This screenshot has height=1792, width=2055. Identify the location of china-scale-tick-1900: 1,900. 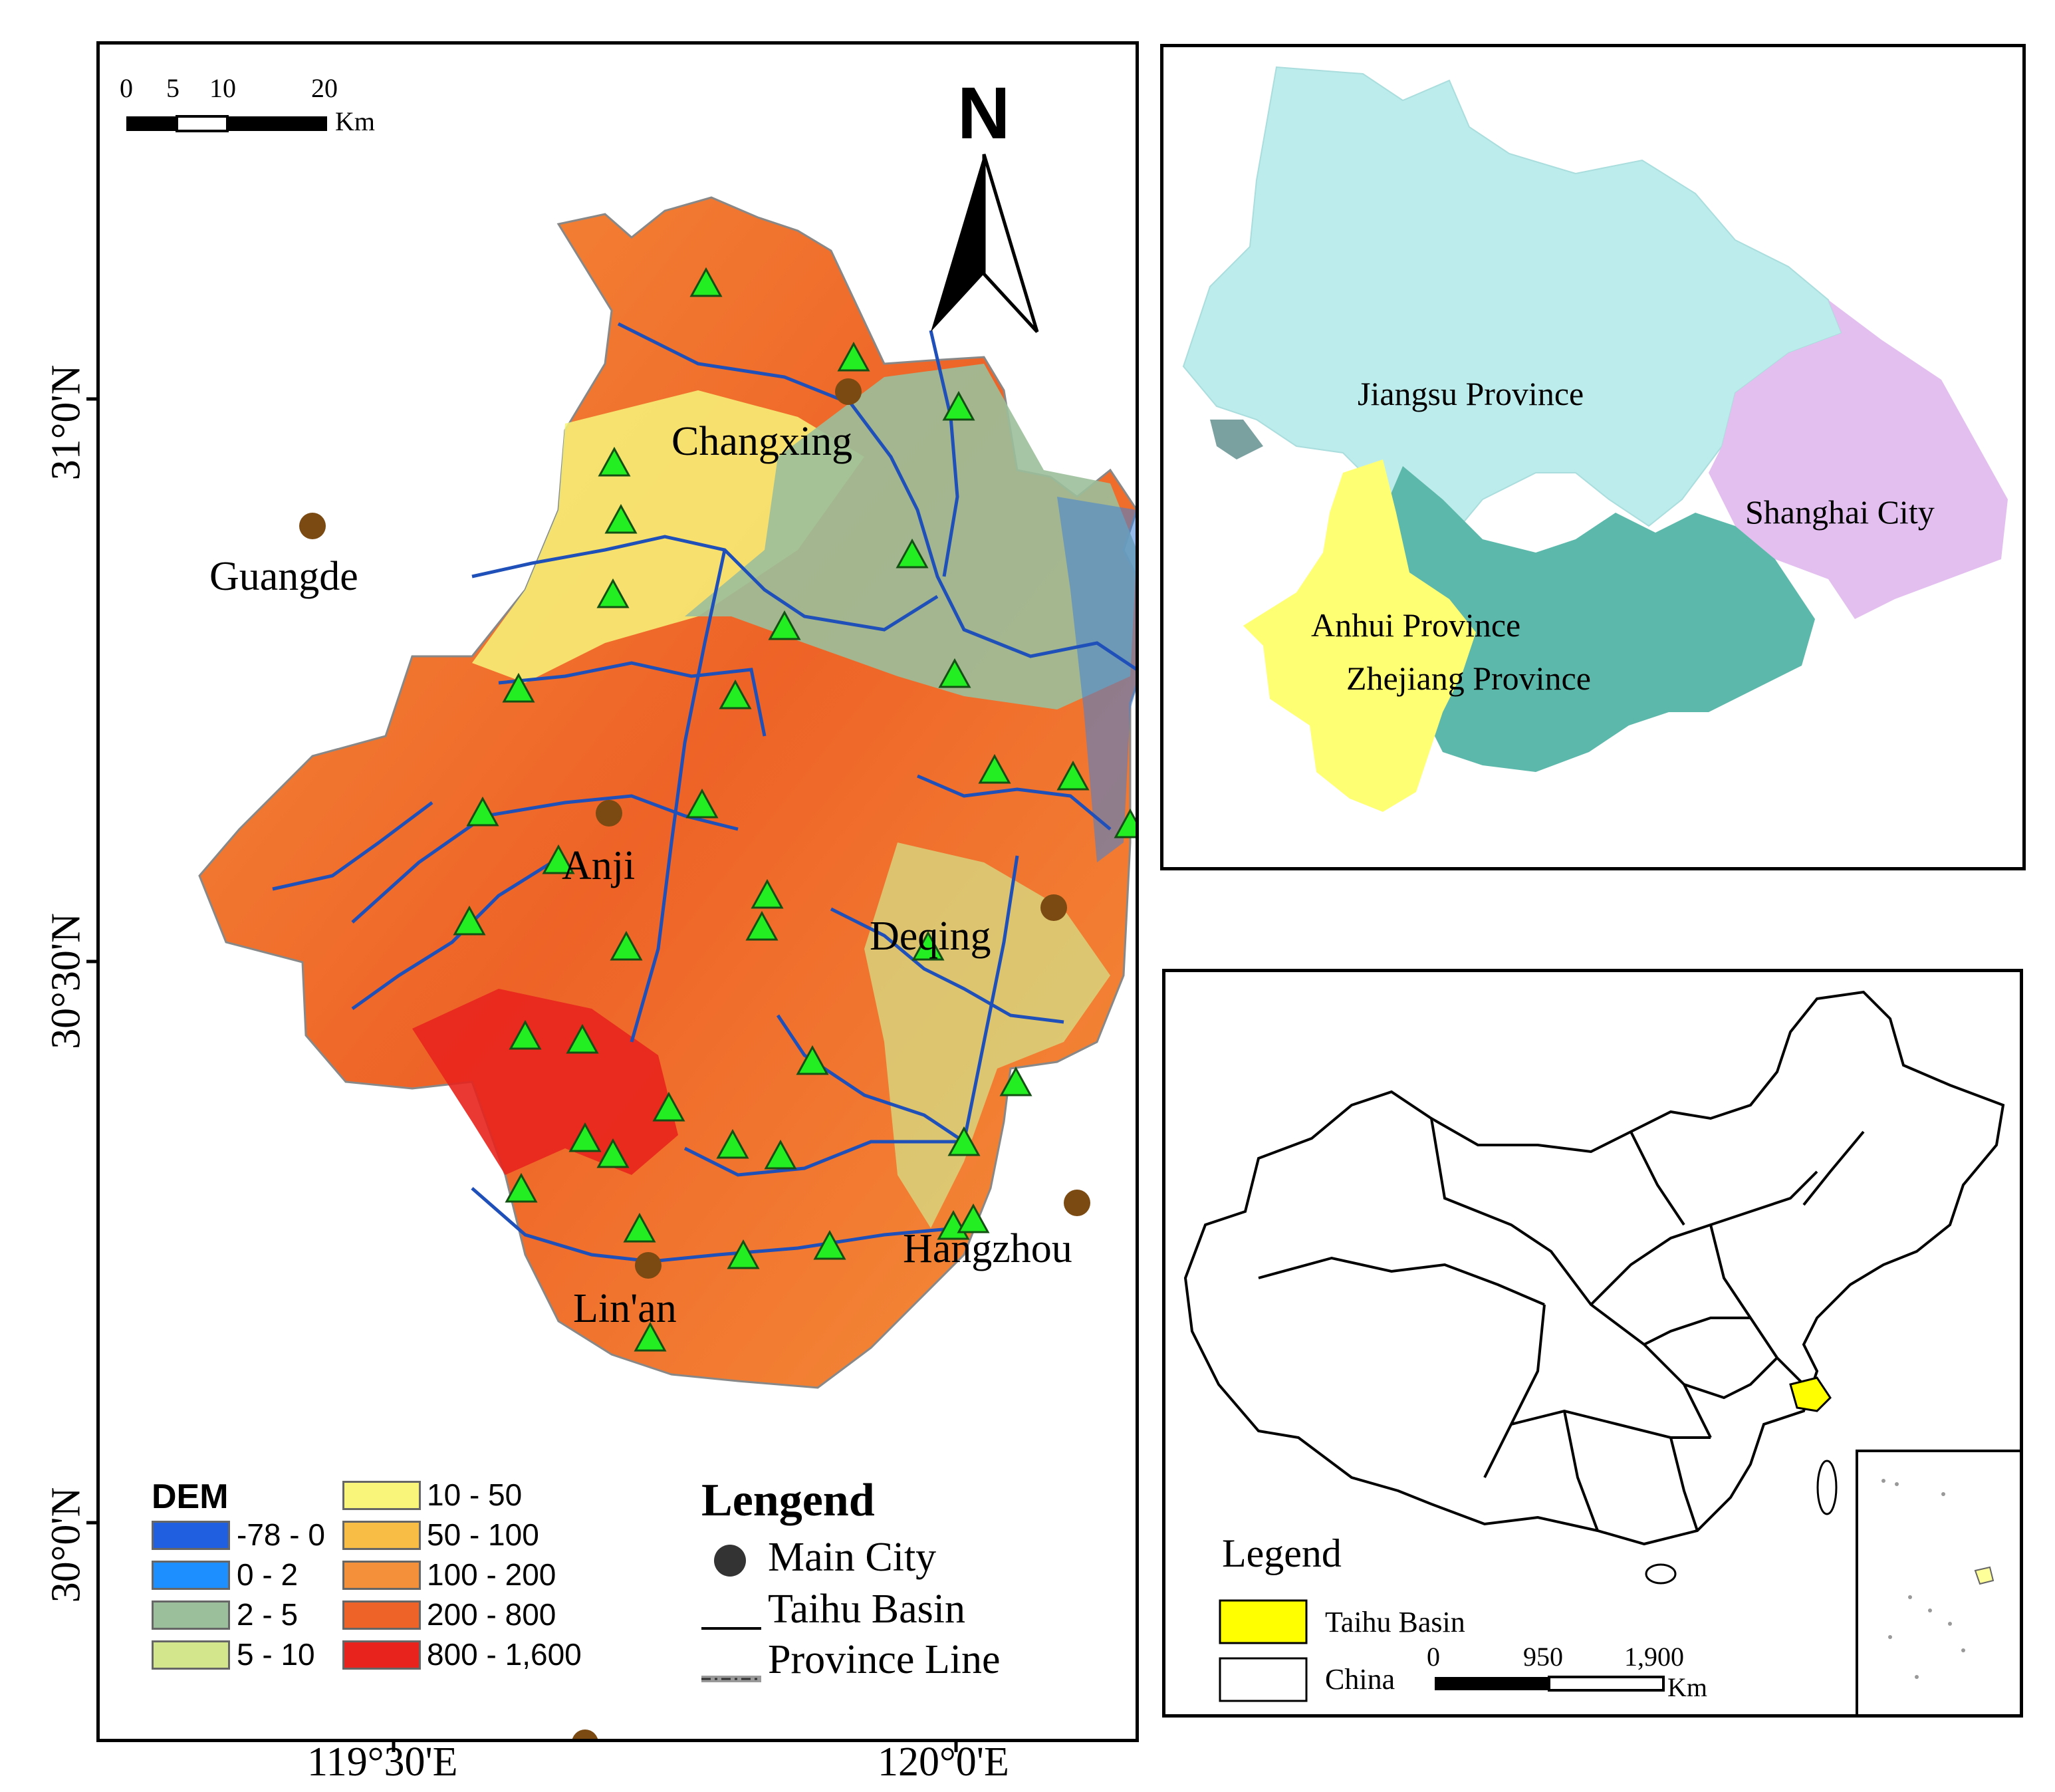
(1654, 1657).